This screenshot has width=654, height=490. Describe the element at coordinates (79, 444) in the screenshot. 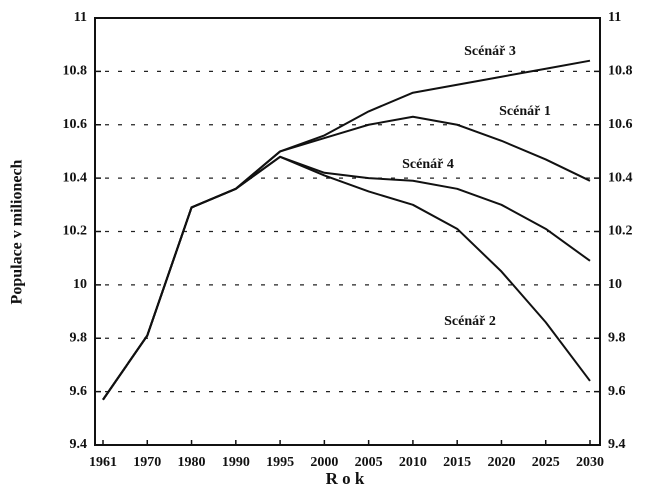

I see `y-tick-label: 9.4` at that location.